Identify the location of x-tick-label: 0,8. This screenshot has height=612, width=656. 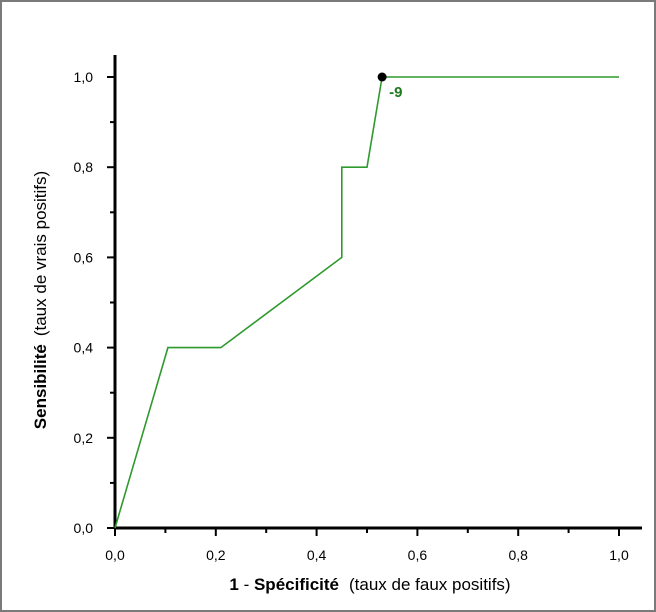
(518, 555).